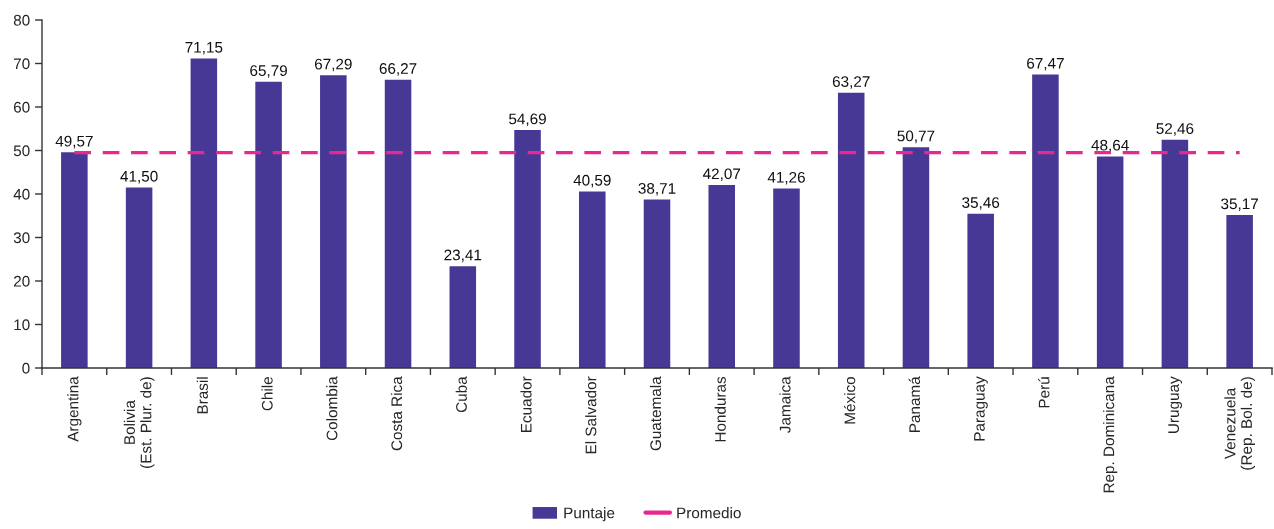  Describe the element at coordinates (914, 404) in the screenshot. I see `x-tick-label: Panamá` at that location.